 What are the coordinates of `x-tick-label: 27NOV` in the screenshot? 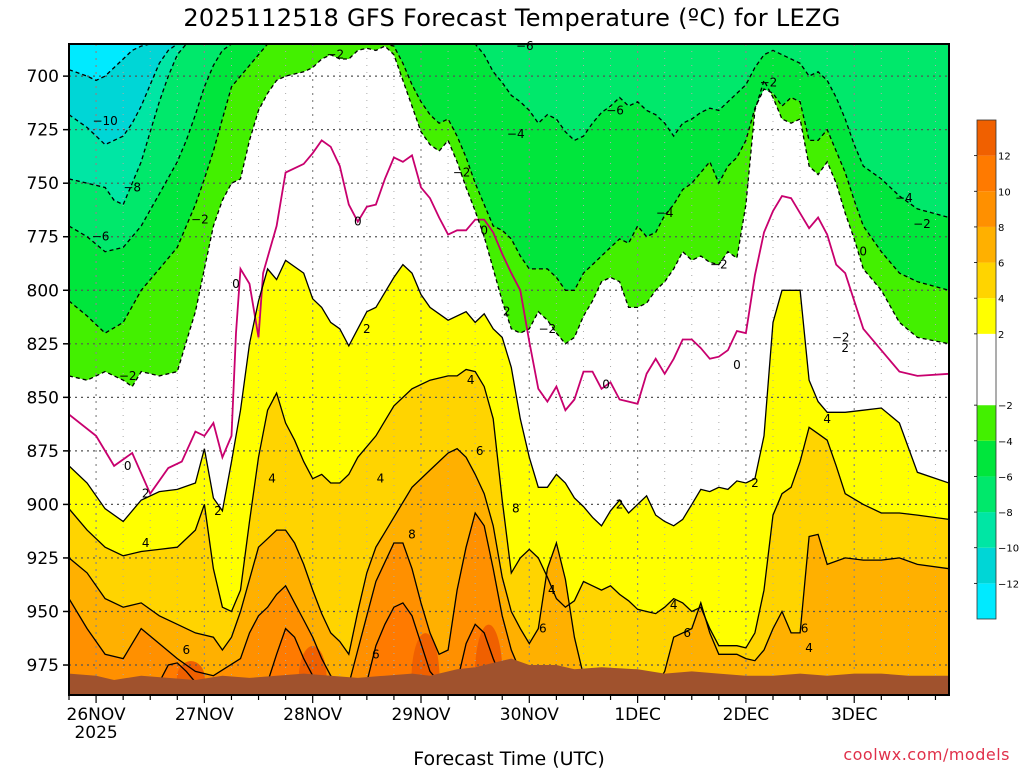 It's located at (204, 715).